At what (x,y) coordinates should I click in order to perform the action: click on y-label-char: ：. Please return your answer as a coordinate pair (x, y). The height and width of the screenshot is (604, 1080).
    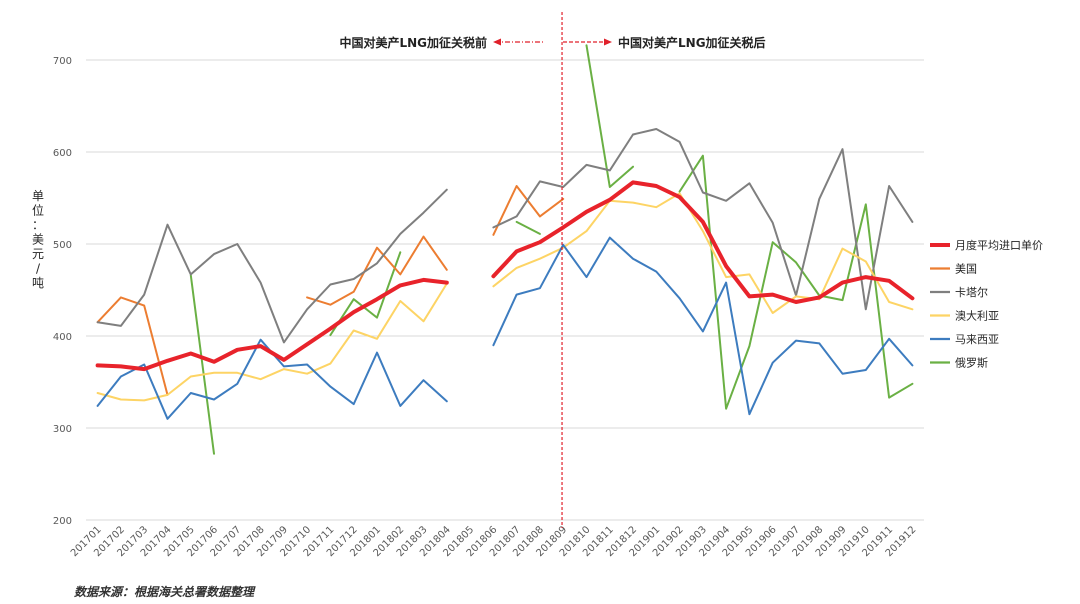
    Looking at the image, I should click on (38, 225).